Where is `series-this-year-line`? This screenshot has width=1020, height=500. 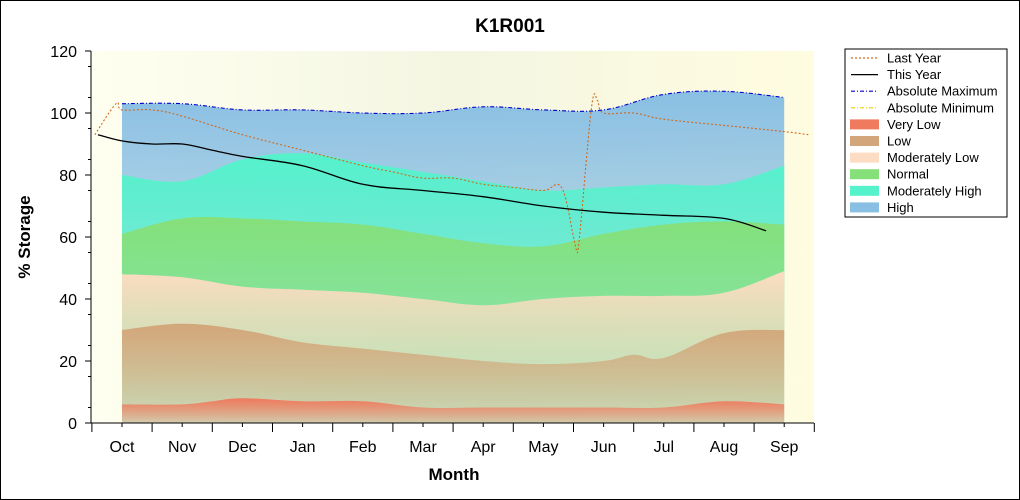
series-this-year-line is located at coordinates (432, 183).